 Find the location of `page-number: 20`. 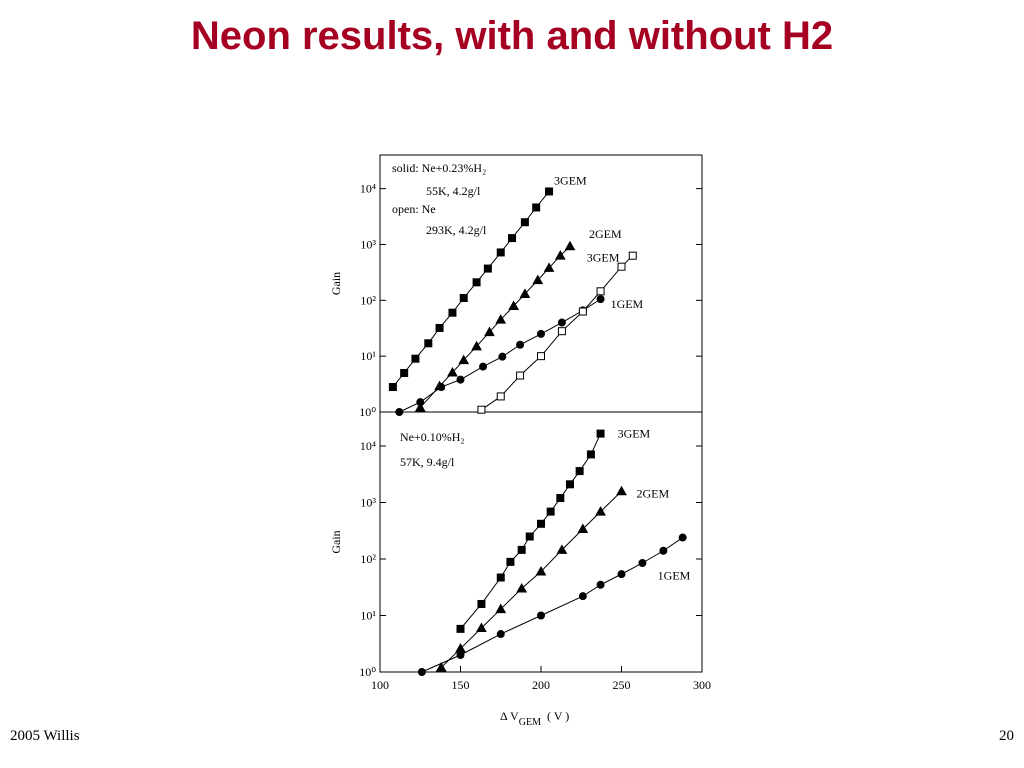

page-number: 20 is located at coordinates (1006, 736).